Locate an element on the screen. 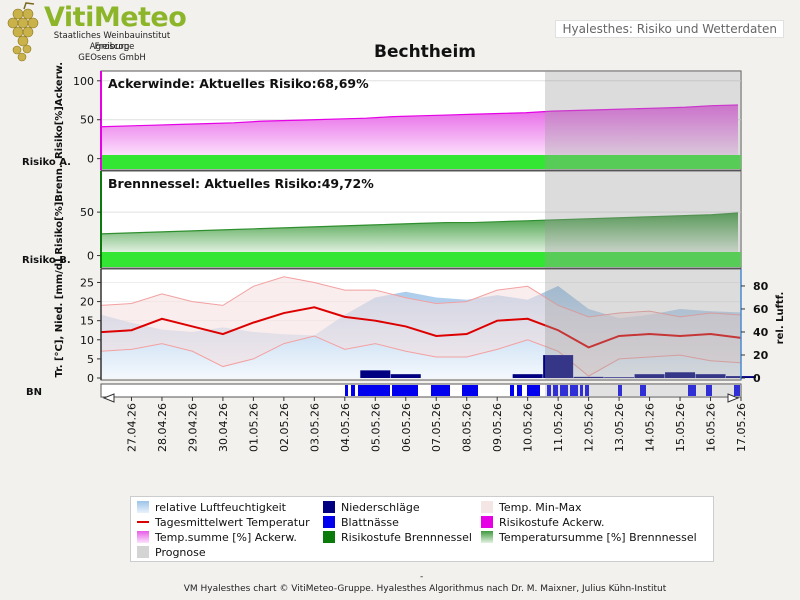 The image size is (800, 600). x-tick-label: 10.05.26 is located at coordinates (528, 427).